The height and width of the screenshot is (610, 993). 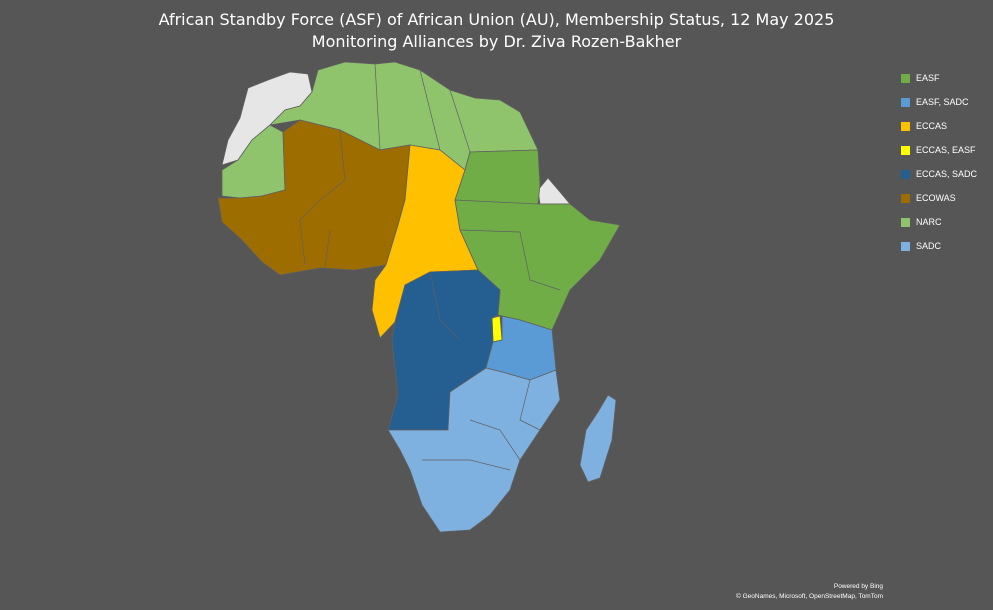 I want to click on region-sadc, so click(x=474, y=450).